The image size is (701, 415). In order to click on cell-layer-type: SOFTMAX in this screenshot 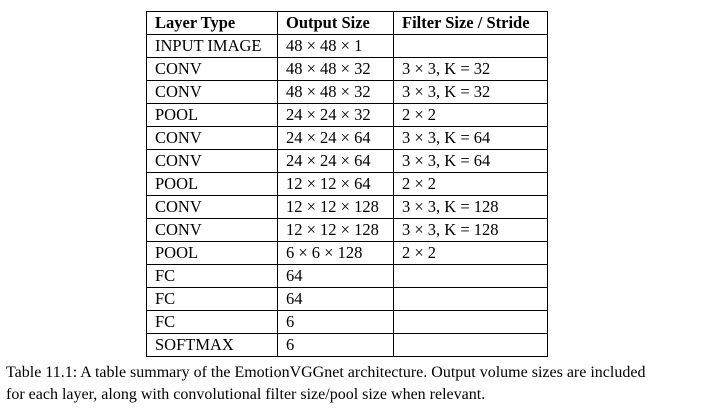, I will do `click(212, 345)`.